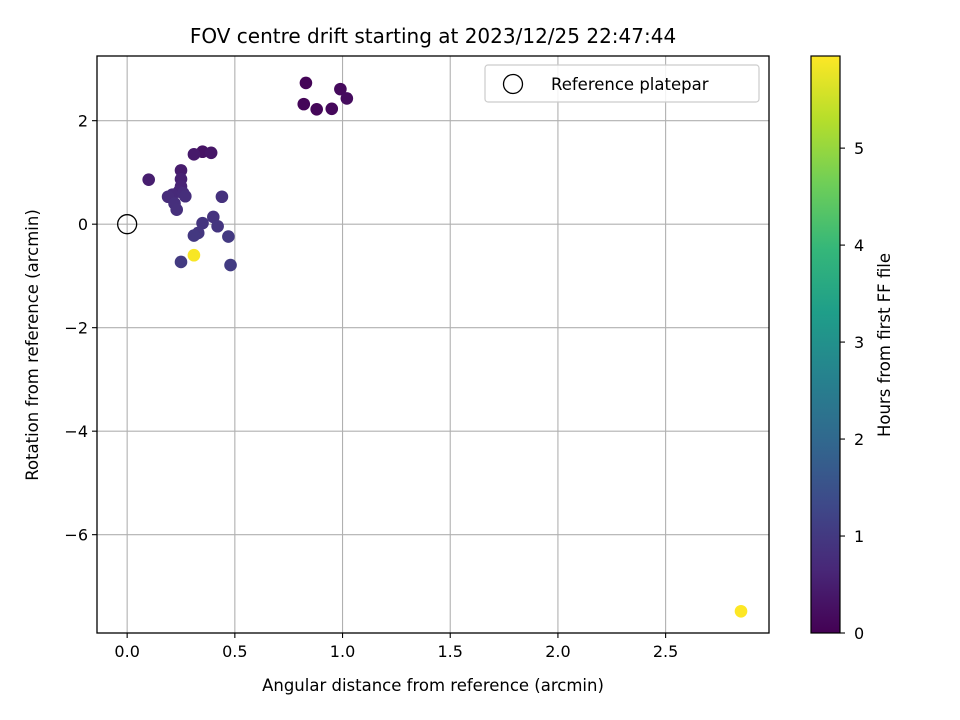 The height and width of the screenshot is (720, 960). Describe the element at coordinates (665, 651) in the screenshot. I see `x-tick-label: 2.5` at that location.